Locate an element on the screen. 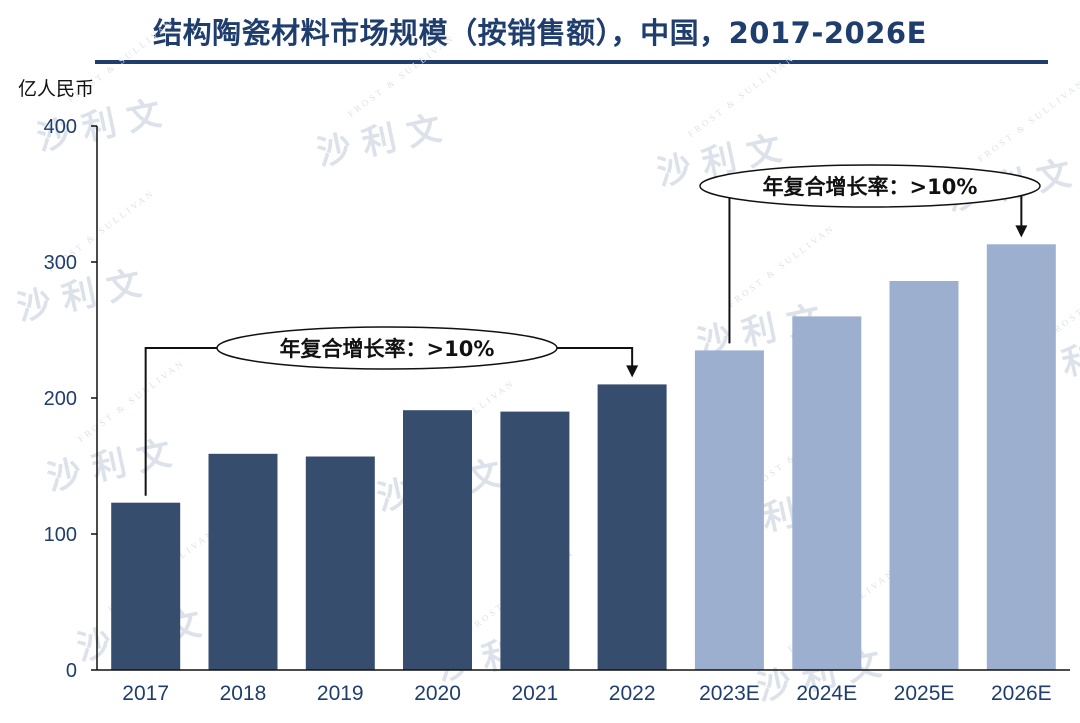  bar-2024E is located at coordinates (827, 493).